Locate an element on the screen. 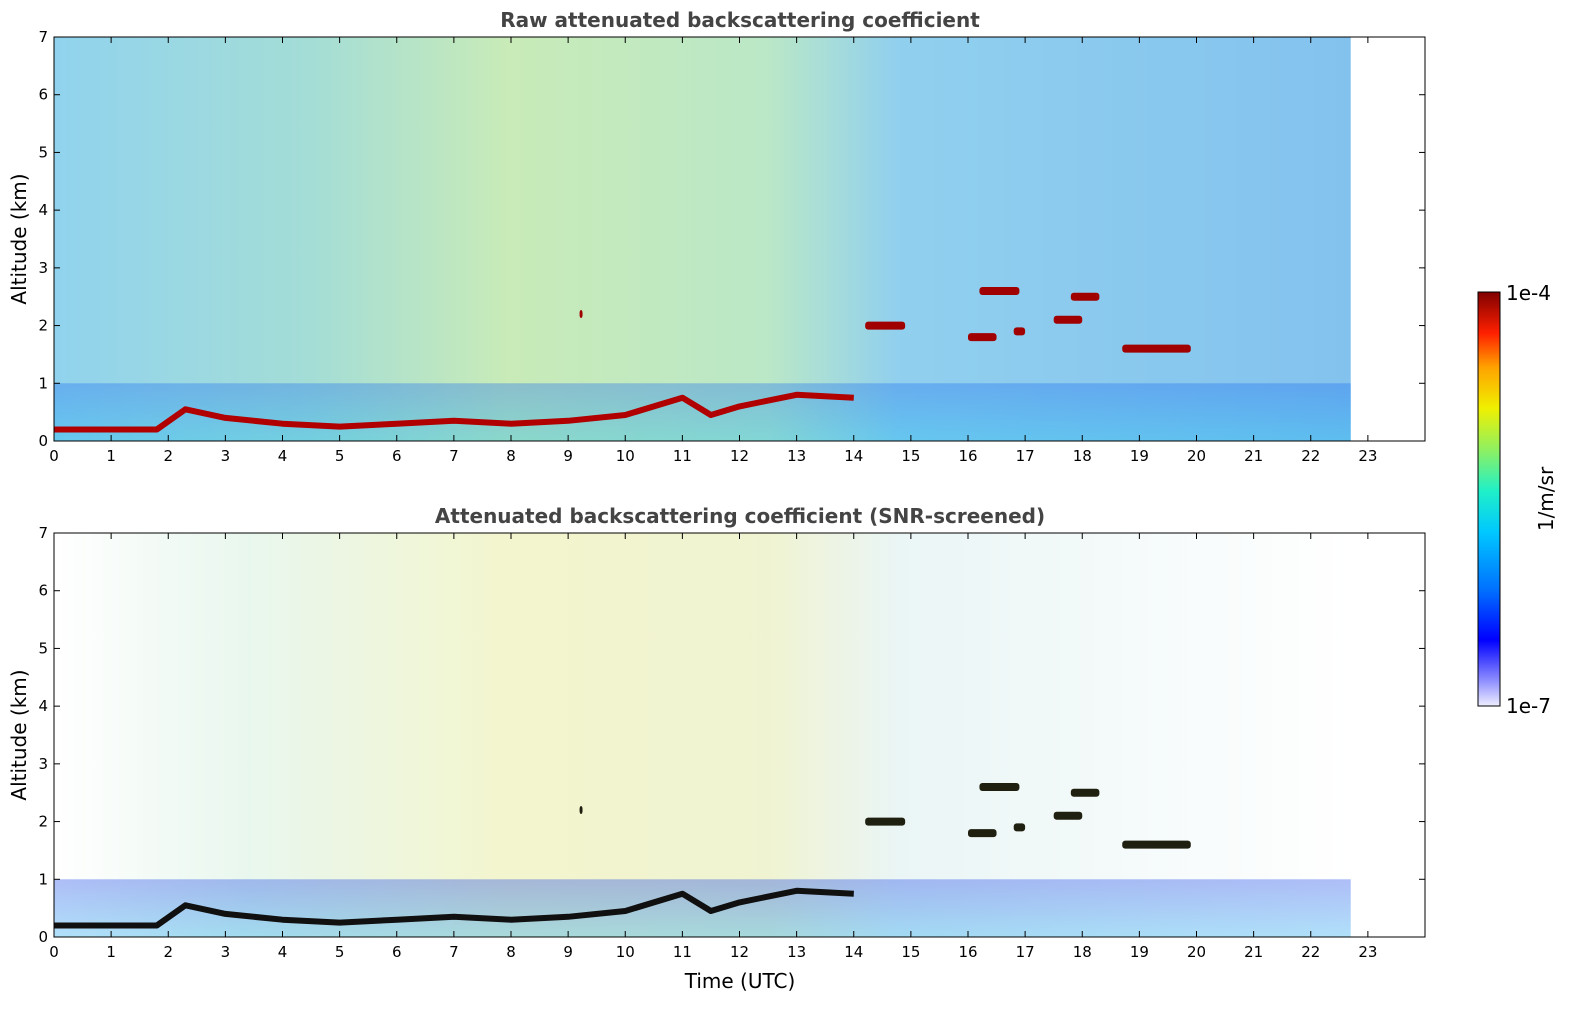 This screenshot has width=1595, height=1020. colorbar: 1e-4 1e-7 1/m/sr is located at coordinates (1517, 499).